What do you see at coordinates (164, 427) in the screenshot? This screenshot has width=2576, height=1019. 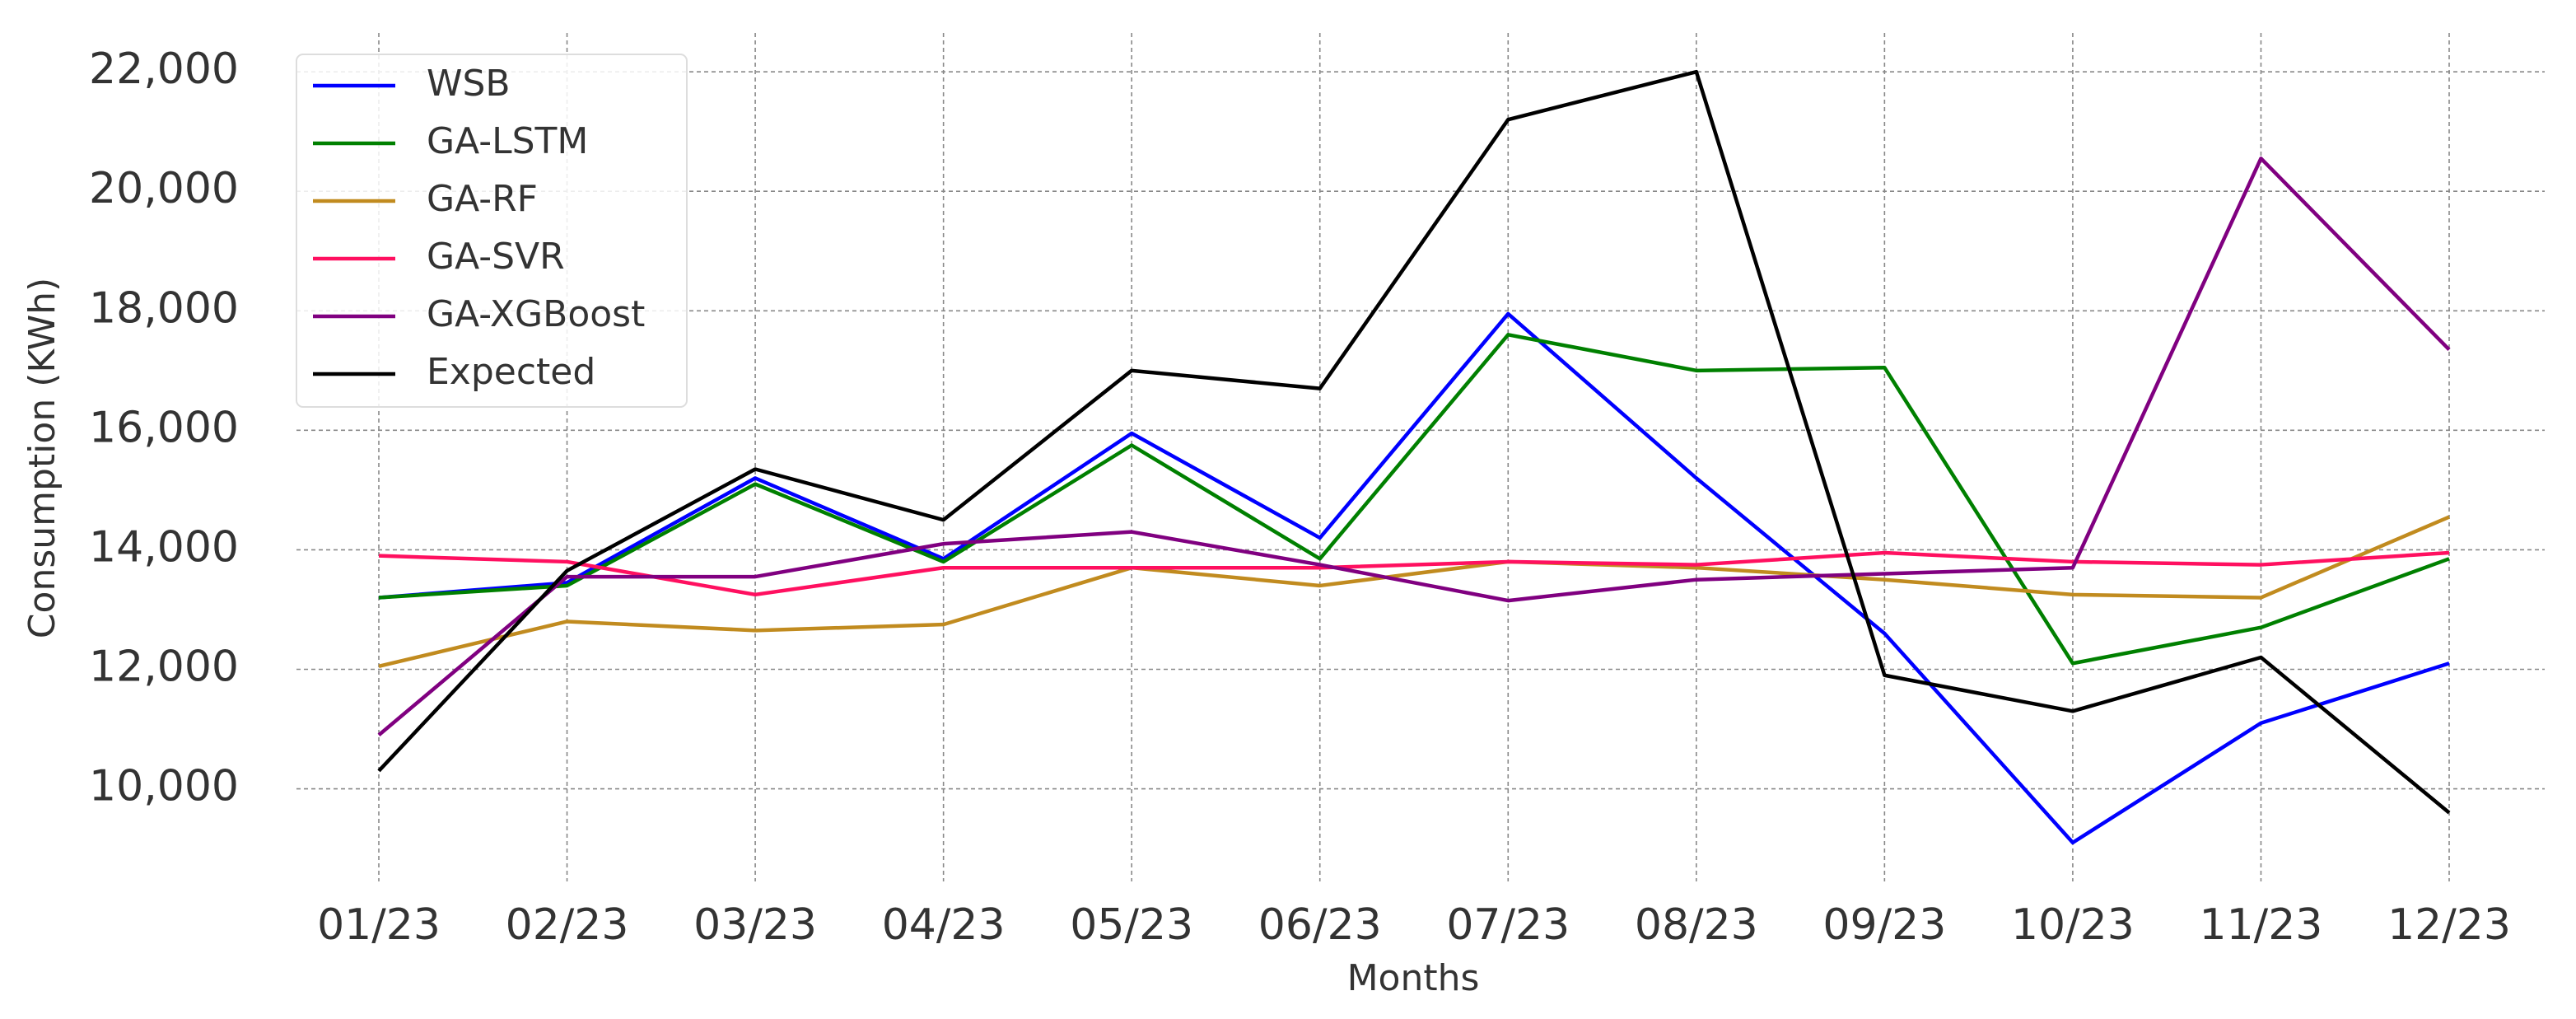 I see `y-tick-label: 16,000` at bounding box center [164, 427].